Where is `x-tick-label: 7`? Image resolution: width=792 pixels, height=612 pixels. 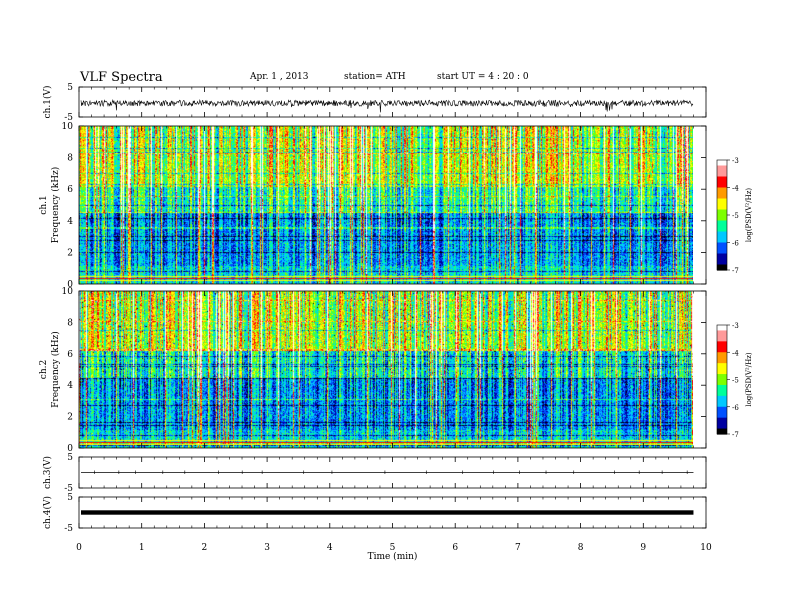
x-tick-label: 7 is located at coordinates (518, 548).